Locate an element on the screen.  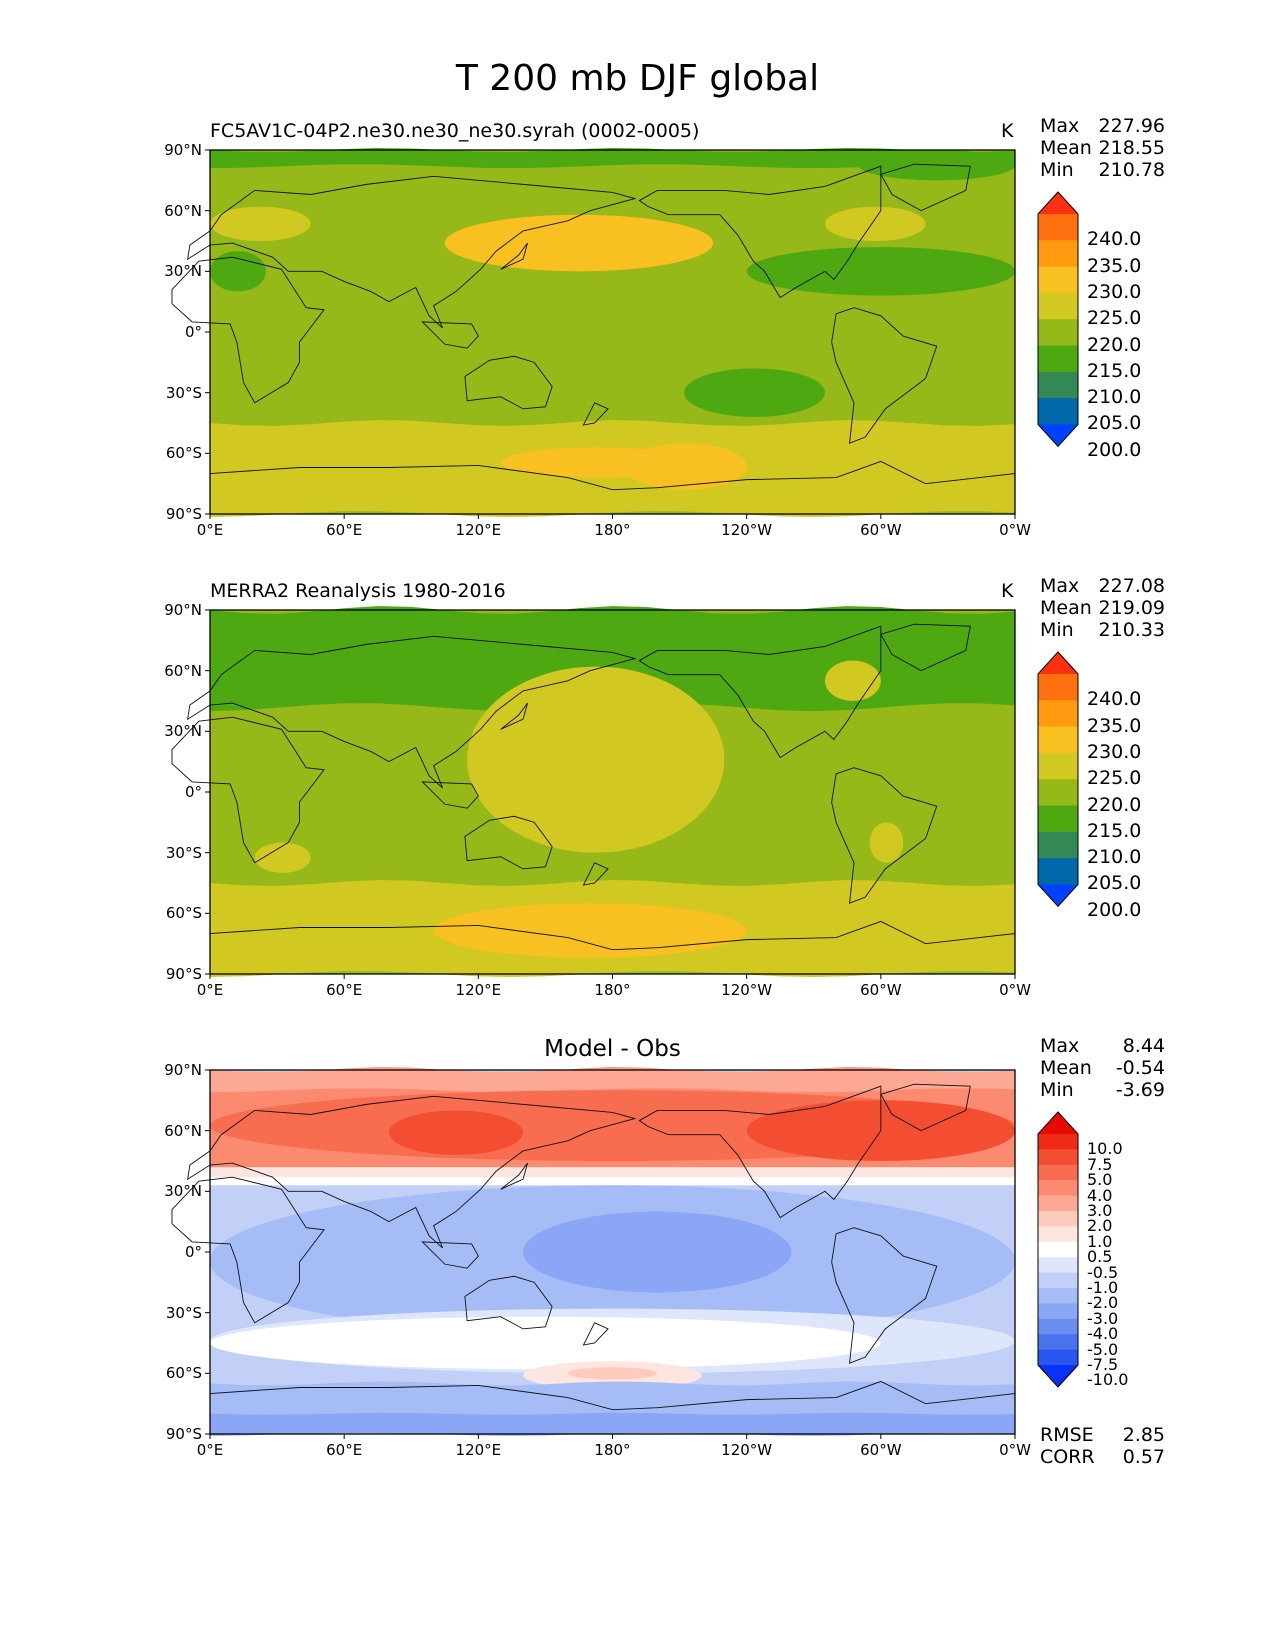
colorbar-label: 210.0 is located at coordinates (1114, 397).